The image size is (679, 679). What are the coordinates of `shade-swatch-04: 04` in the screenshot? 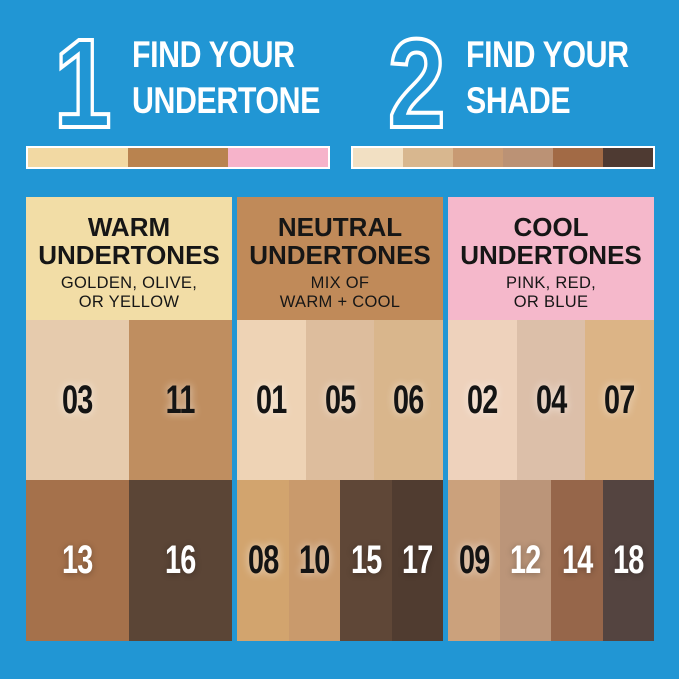 It's located at (551, 400).